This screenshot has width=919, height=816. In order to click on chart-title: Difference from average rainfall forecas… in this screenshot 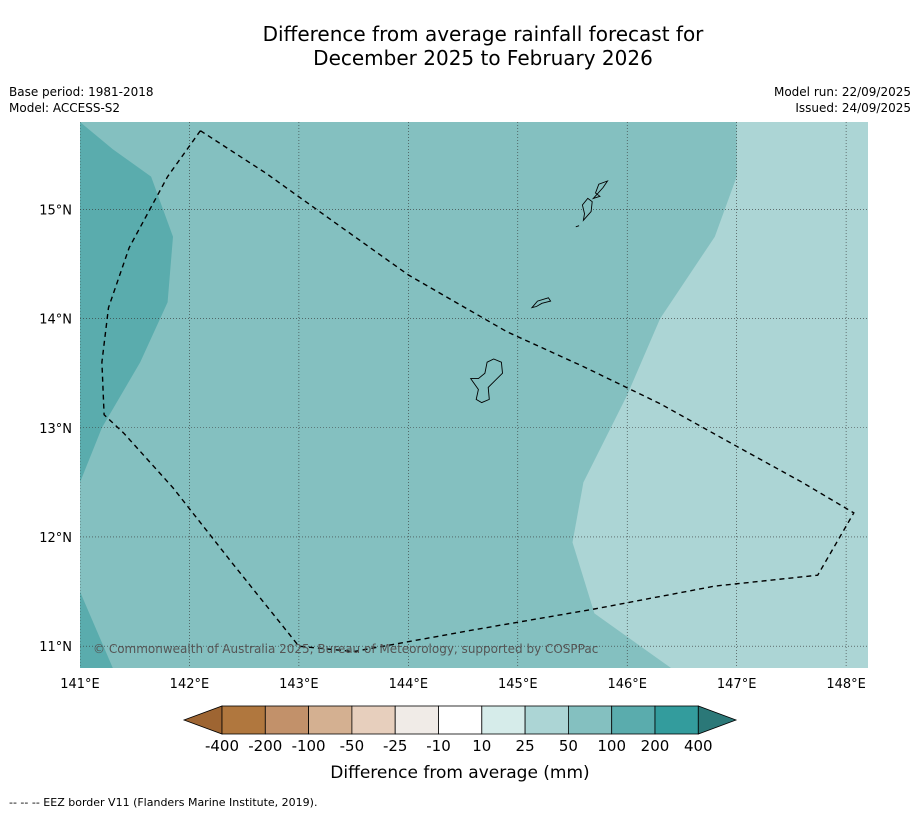, I will do `click(459, 46)`.